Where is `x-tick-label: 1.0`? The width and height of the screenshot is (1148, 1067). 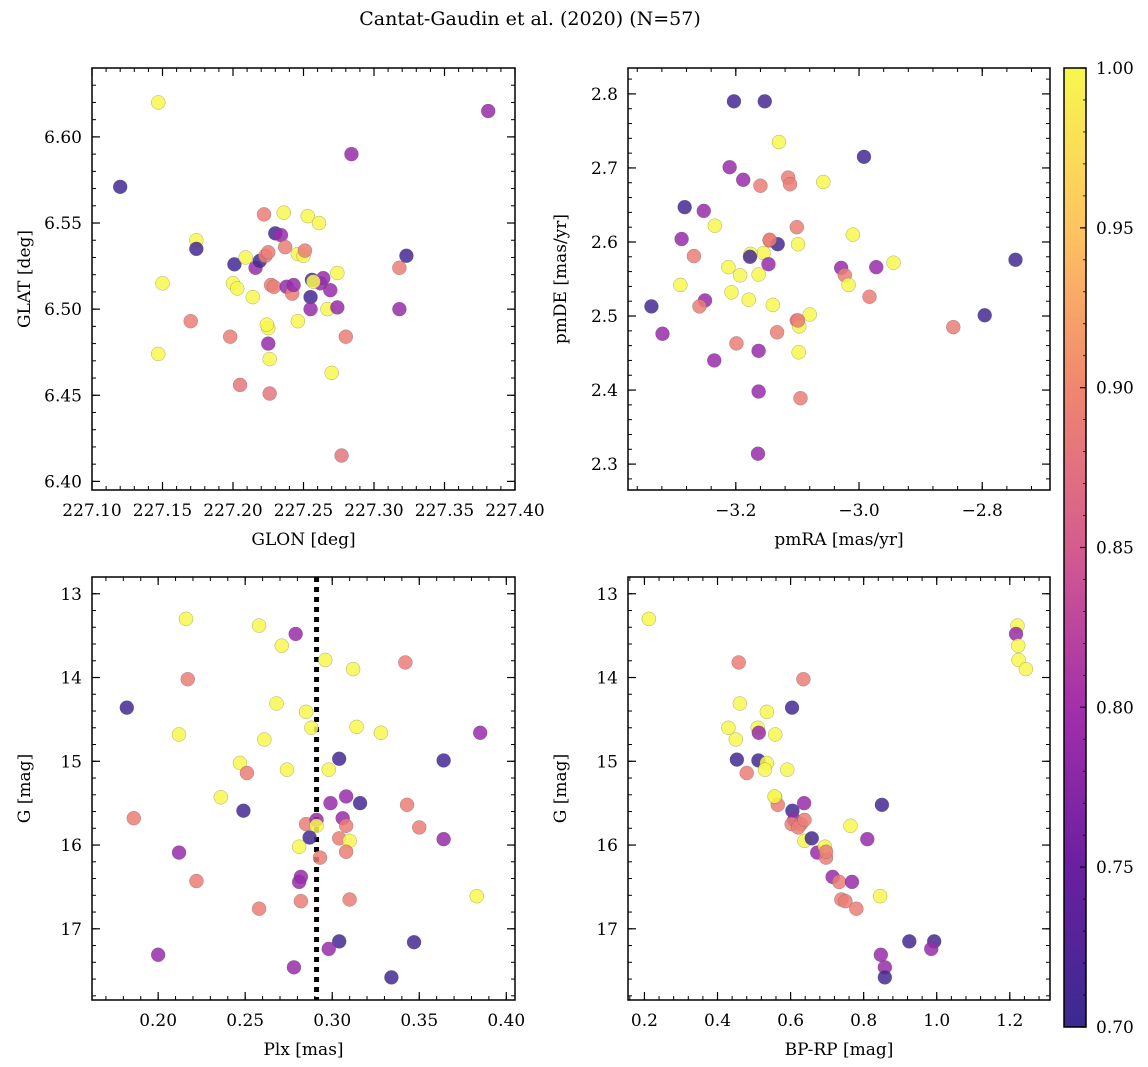
x-tick-label: 1.0 is located at coordinates (936, 1021).